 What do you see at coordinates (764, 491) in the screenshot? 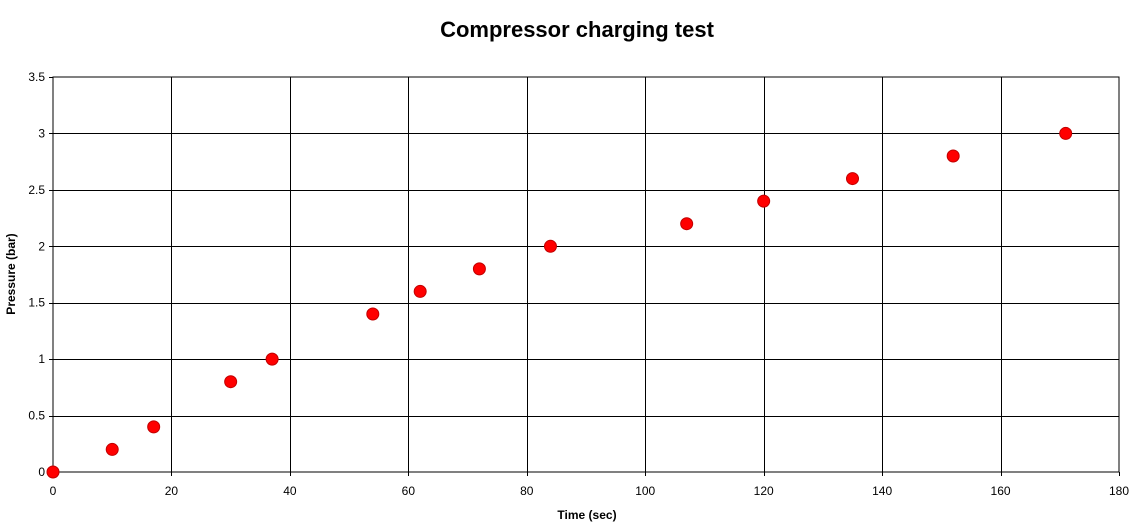
I see `x-tick-label: 120` at bounding box center [764, 491].